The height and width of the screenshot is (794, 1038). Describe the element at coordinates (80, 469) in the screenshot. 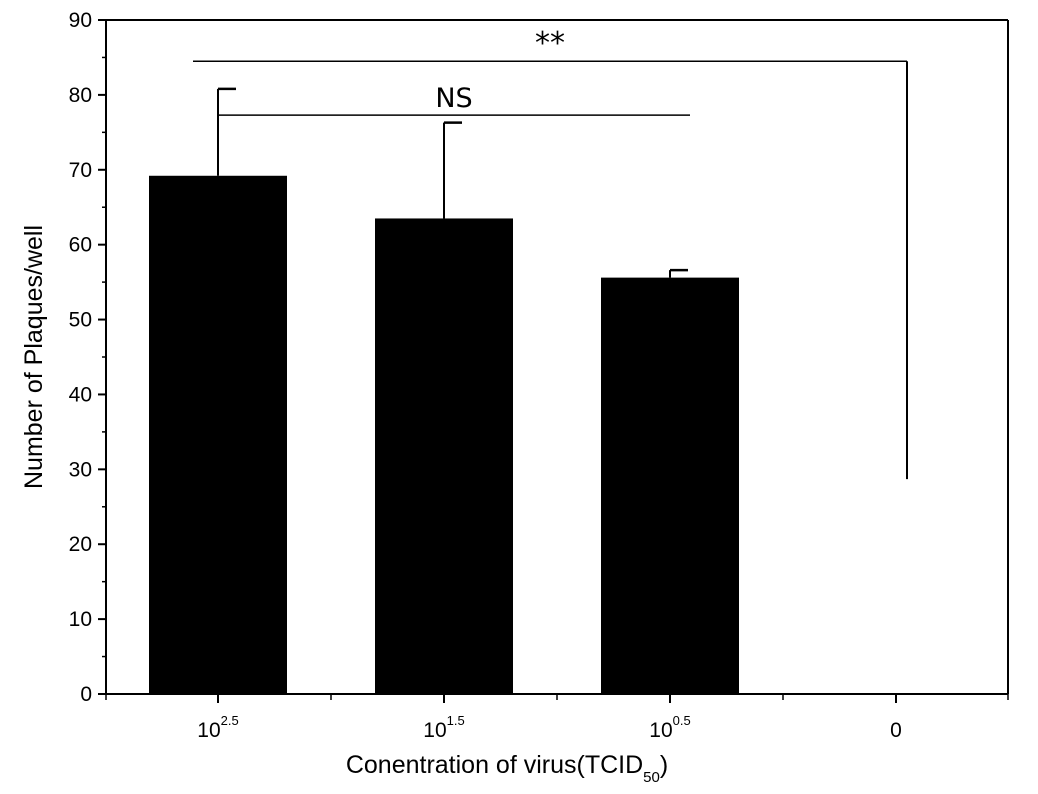

I see `y-tick-label-30: 30` at that location.